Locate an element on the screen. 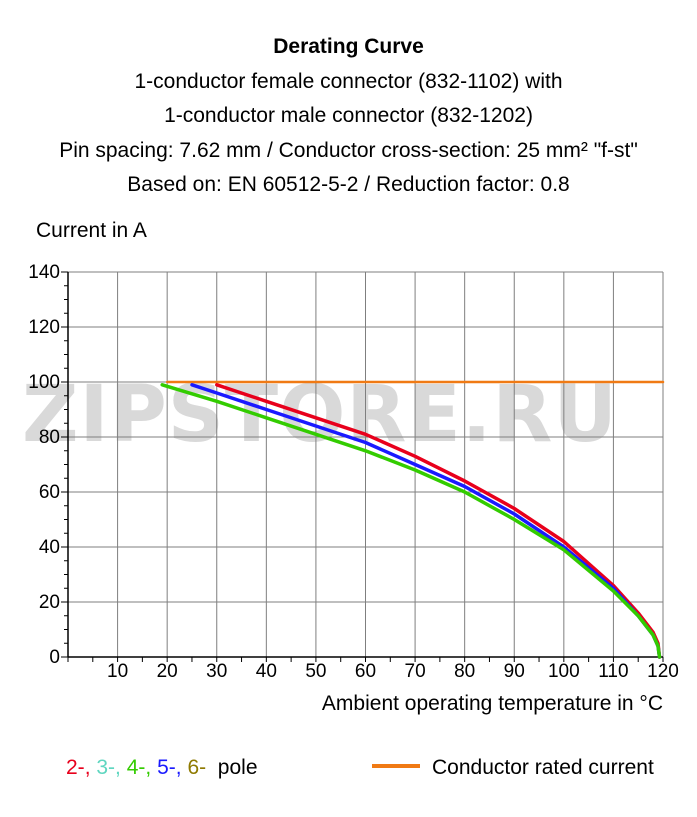 This screenshot has width=697, height=817. legend-pole-suffix: pole is located at coordinates (237, 767).